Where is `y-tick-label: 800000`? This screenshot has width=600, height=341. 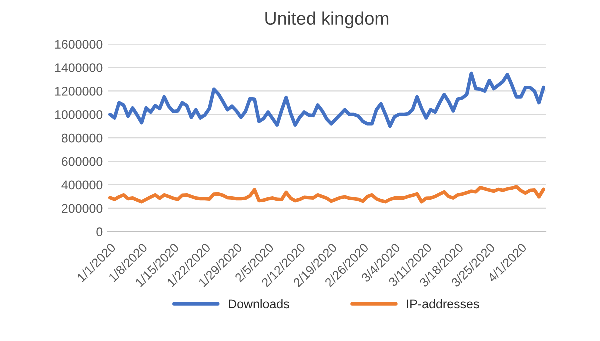
y-tick-label: 800000 is located at coordinates (82, 138).